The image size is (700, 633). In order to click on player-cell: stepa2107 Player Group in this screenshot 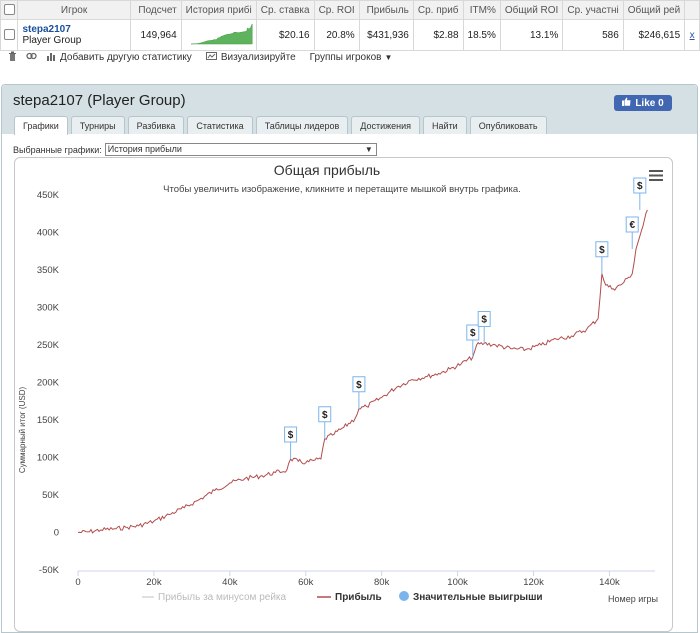, I will do `click(74, 35)`.